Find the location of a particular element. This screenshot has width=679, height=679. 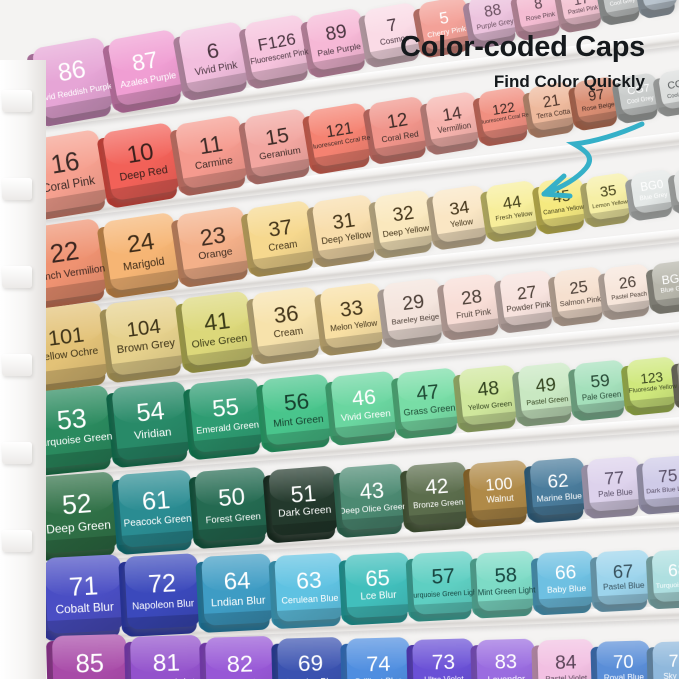

marker-cap: 63 Cerulean Blue is located at coordinates (306, 591).